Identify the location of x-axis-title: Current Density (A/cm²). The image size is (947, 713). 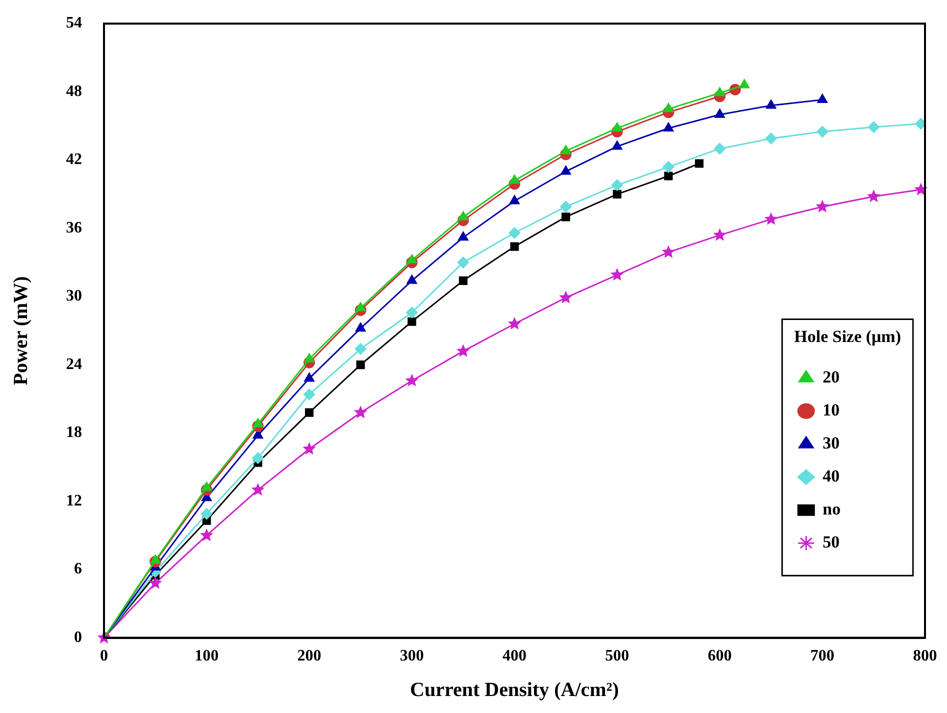
(514, 690).